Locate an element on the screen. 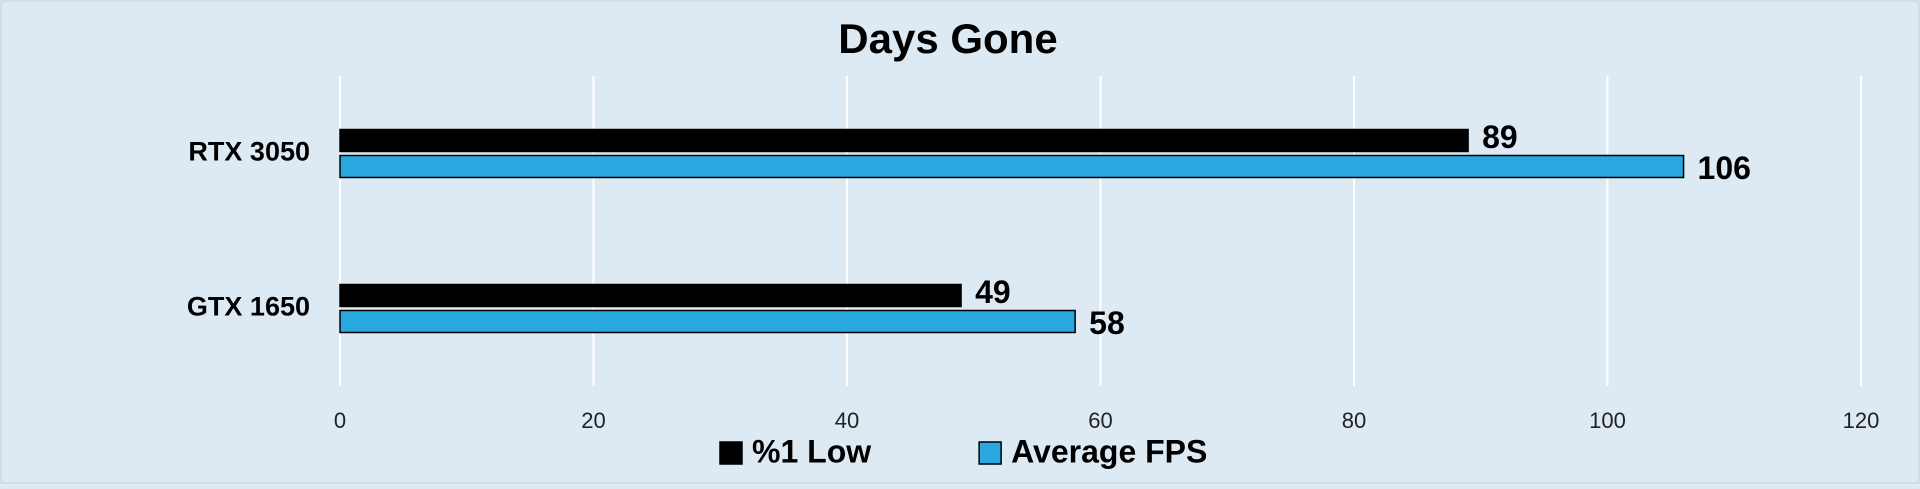 This screenshot has width=1920, height=489. legend-label: %1 Low is located at coordinates (811, 451).